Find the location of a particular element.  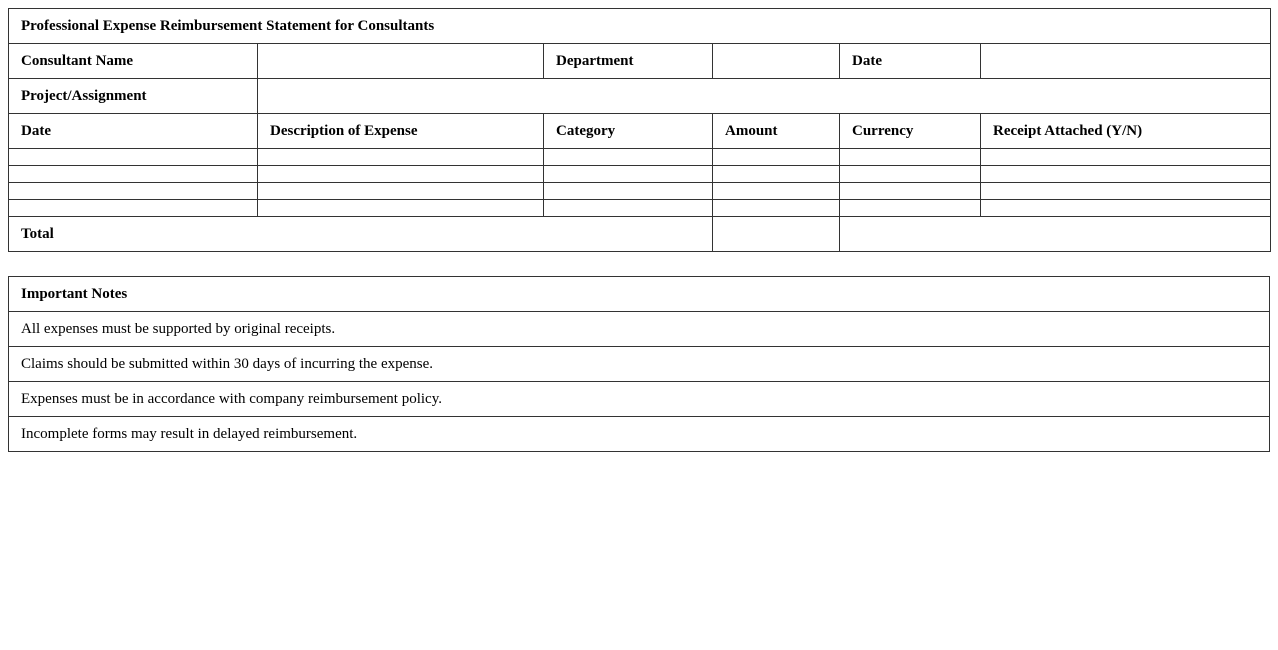

total-label: Total is located at coordinates (360, 234).